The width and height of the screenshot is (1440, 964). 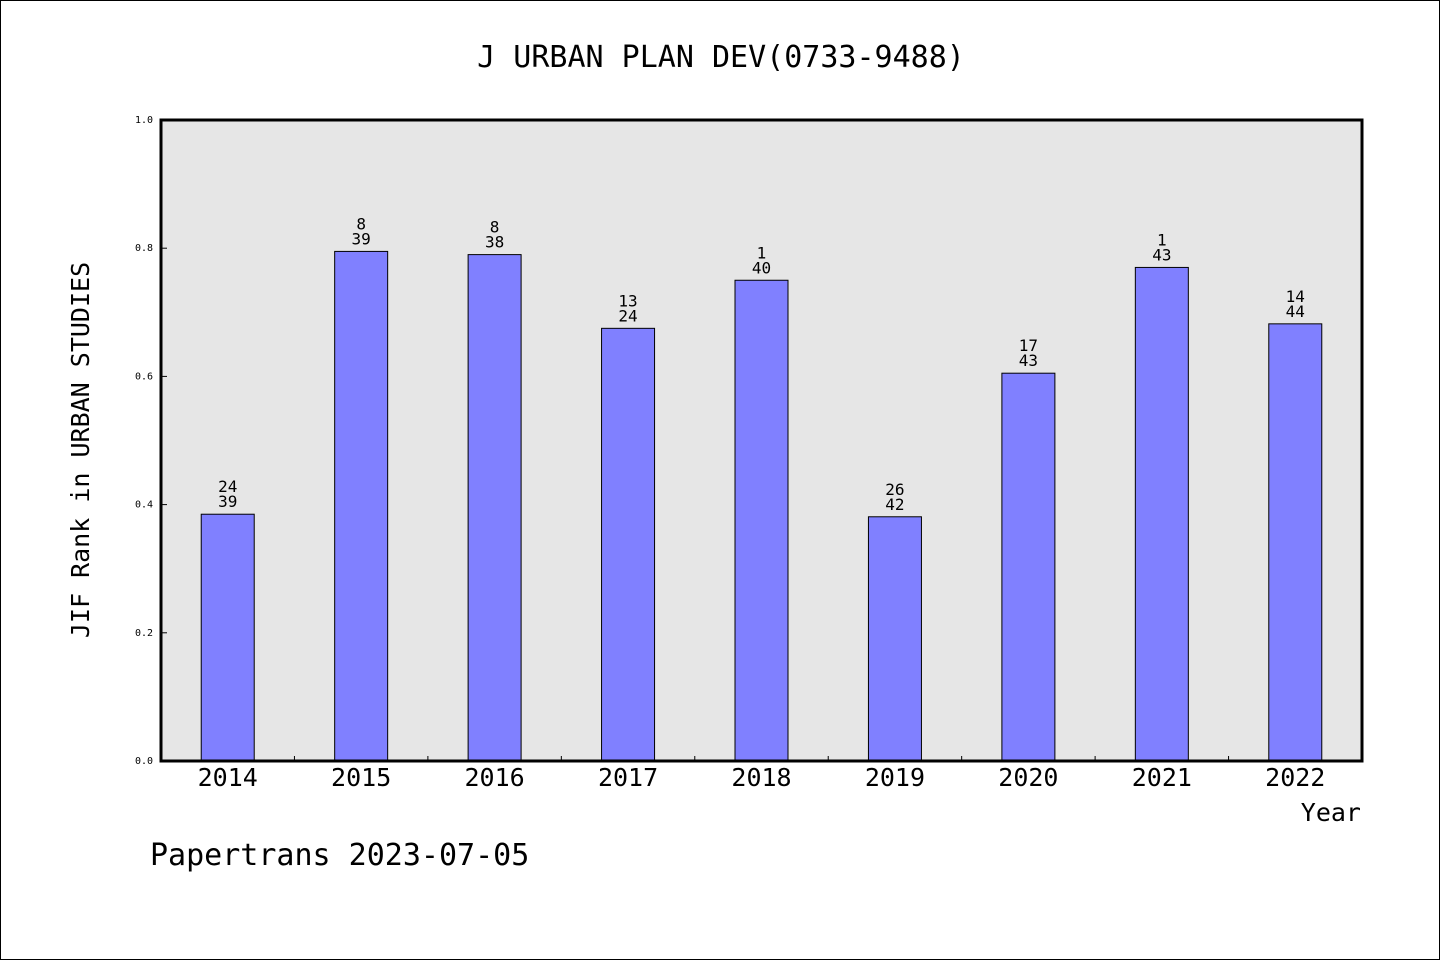 I want to click on y-tick-label: 0.4, so click(x=144, y=505).